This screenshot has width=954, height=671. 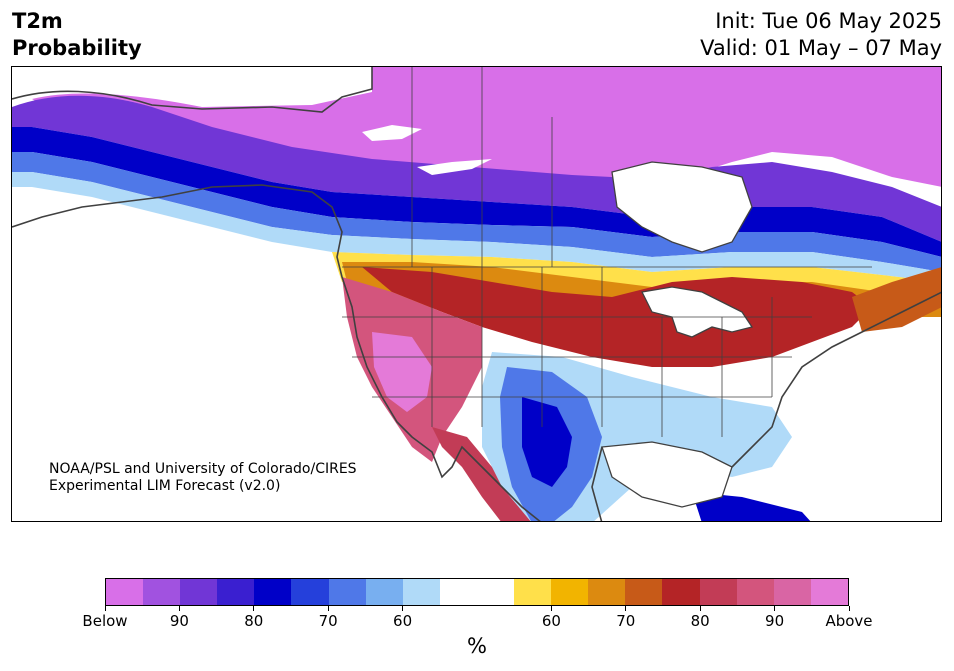 What do you see at coordinates (402, 372) in the screenshot?
I see `western-above-region` at bounding box center [402, 372].